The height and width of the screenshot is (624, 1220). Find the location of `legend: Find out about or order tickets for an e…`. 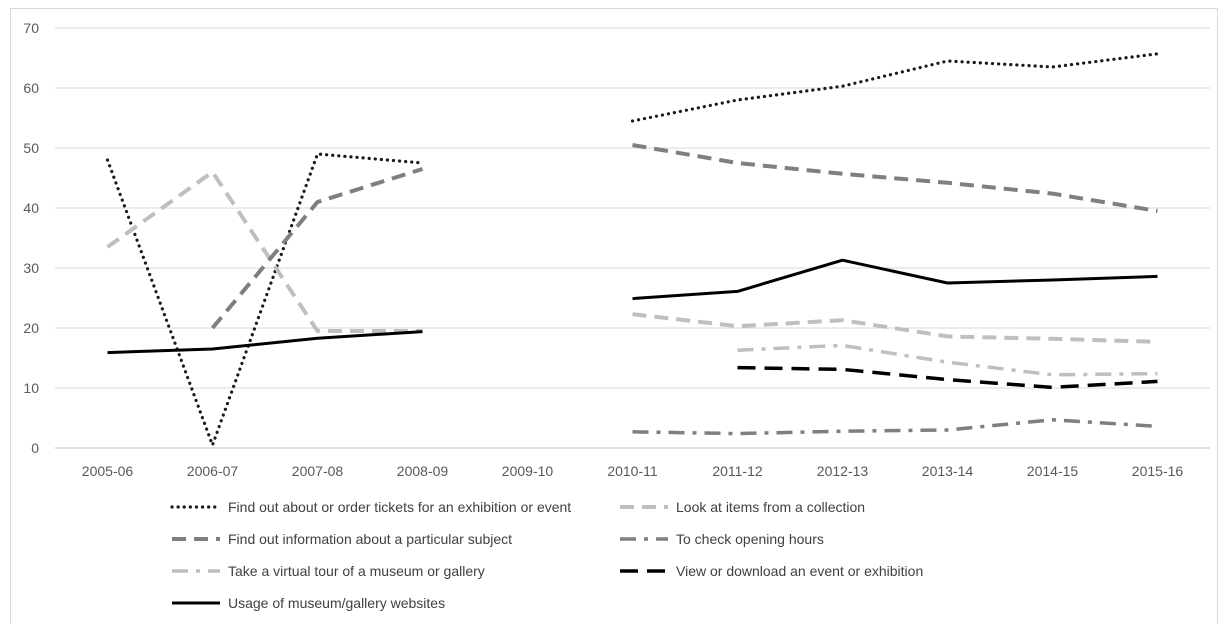

legend: Find out about or order tickets for an e… is located at coordinates (546, 555).